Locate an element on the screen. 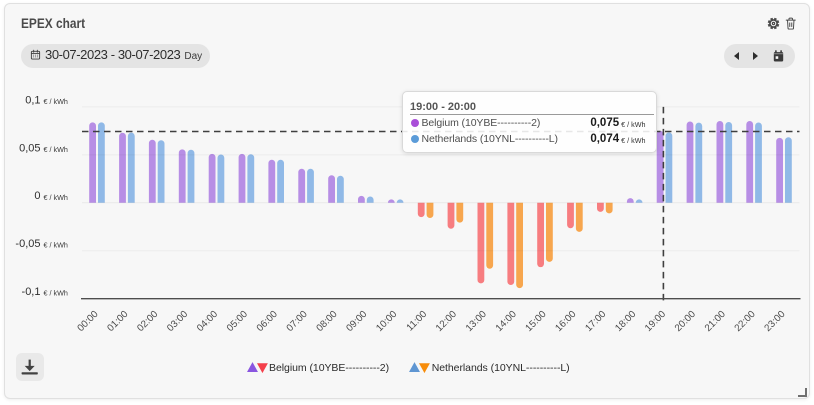 This screenshot has width=814, height=405. svg-text: 07:00 is located at coordinates (298, 321).